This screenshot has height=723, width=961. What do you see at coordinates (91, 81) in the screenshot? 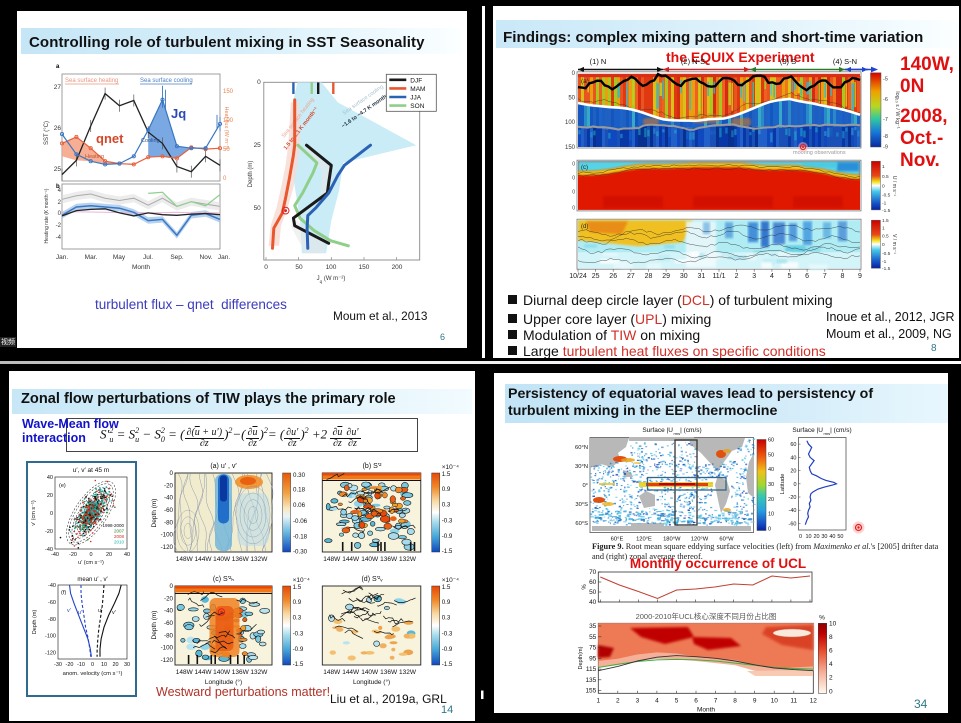
I see `svg-text: Sea surface heating` at bounding box center [91, 81].